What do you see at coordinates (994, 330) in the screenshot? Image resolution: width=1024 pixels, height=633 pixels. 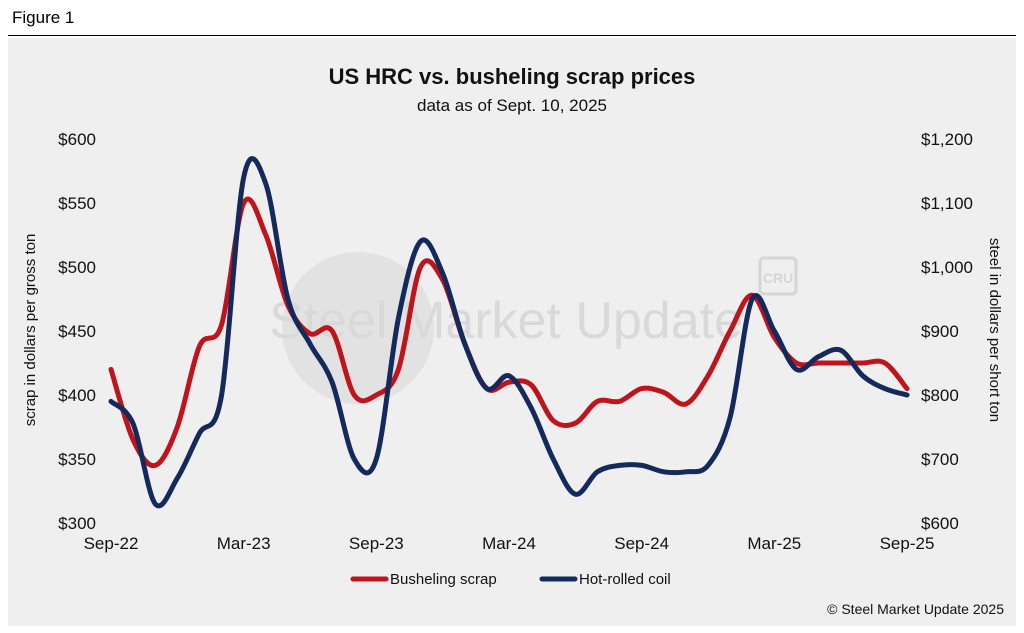 I see `y-right-axis-title: steel in dollars per short ton` at bounding box center [994, 330].